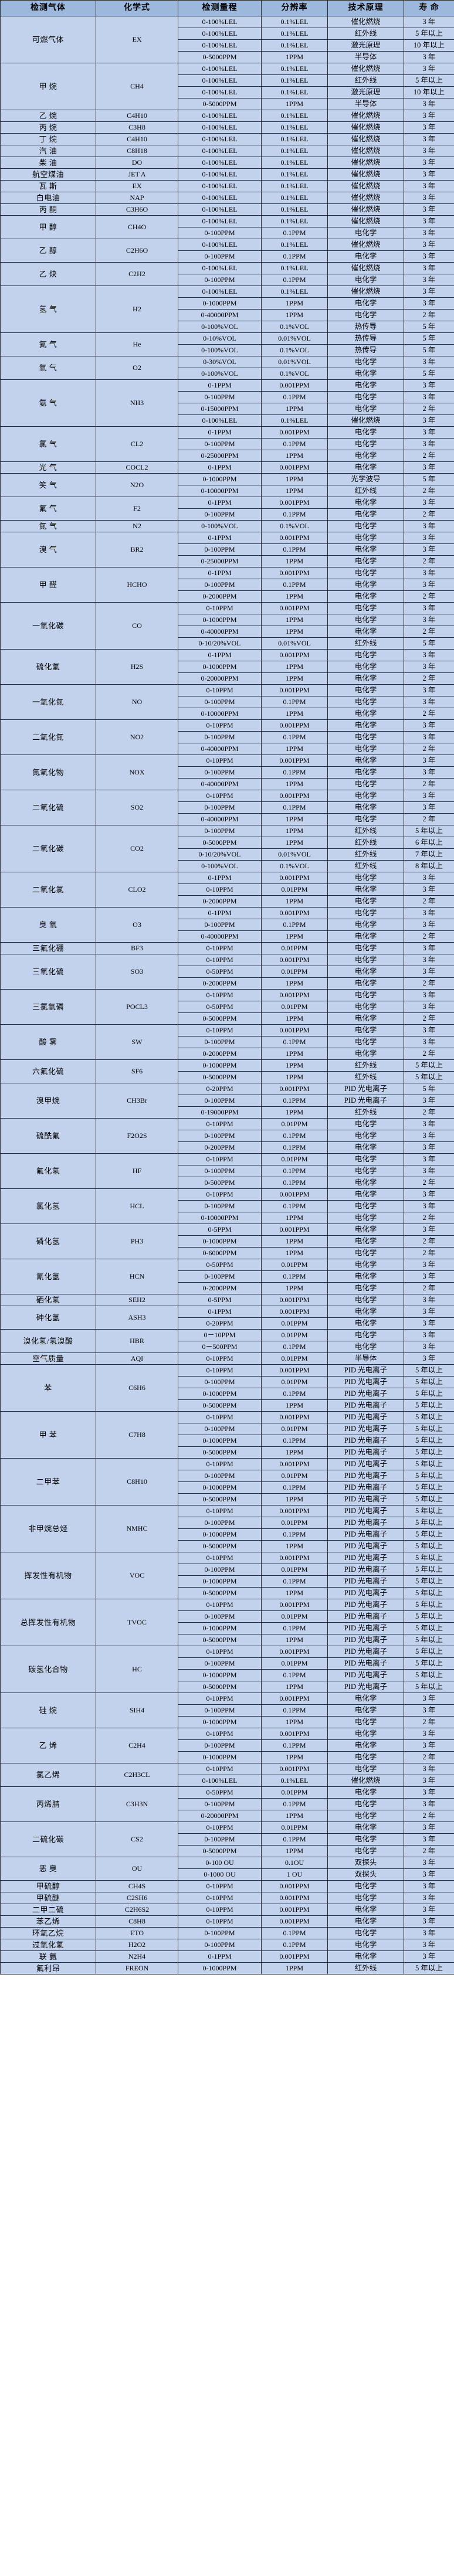  I want to click on technology-cell: 双探头, so click(365, 1875).